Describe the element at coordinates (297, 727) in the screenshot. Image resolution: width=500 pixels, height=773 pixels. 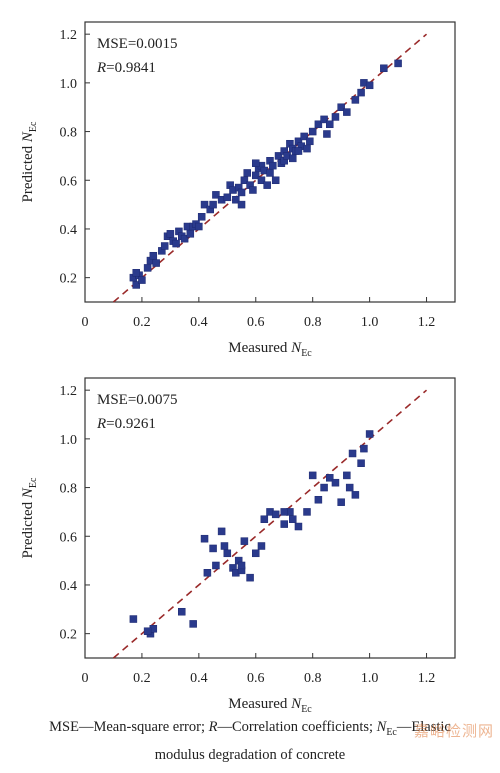
I see `caption-part-2: —Correlation coefficients;` at that location.